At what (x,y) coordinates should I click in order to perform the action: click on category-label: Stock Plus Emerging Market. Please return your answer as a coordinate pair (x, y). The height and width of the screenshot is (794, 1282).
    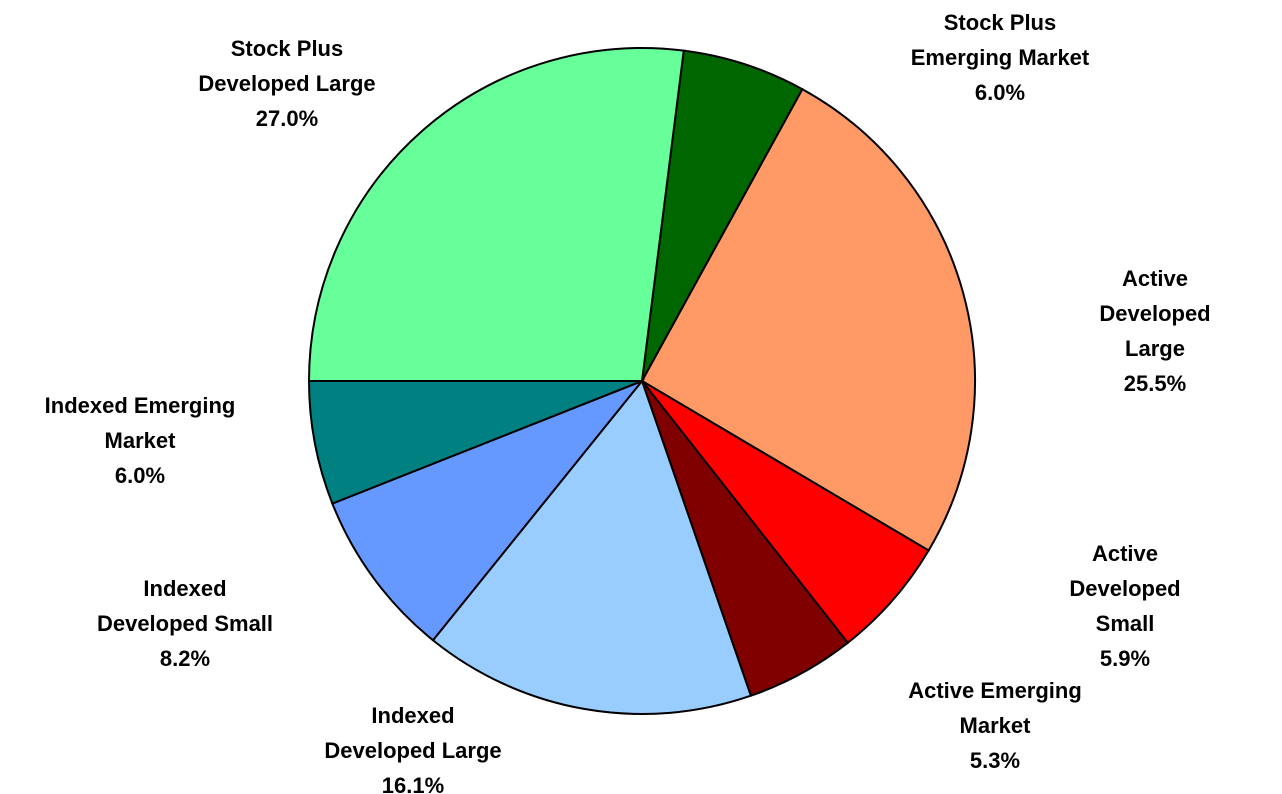
    Looking at the image, I should click on (1000, 40).